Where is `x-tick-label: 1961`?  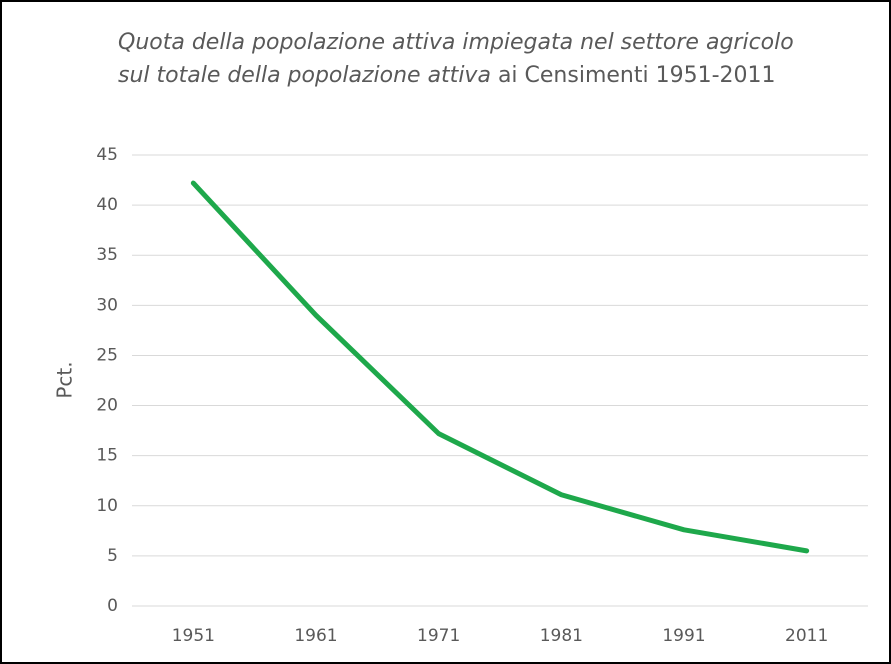 x-tick-label: 1961 is located at coordinates (315, 636).